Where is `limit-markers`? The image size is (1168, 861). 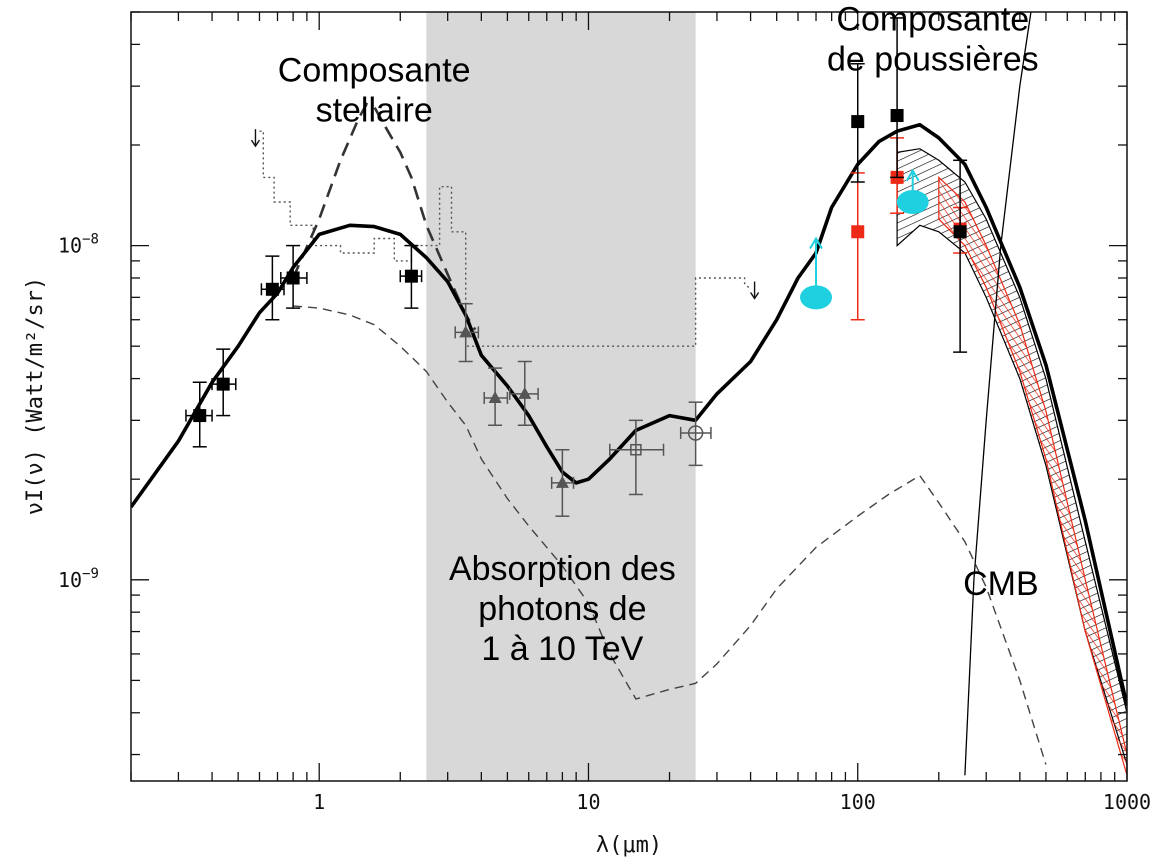 limit-markers is located at coordinates (589, 219).